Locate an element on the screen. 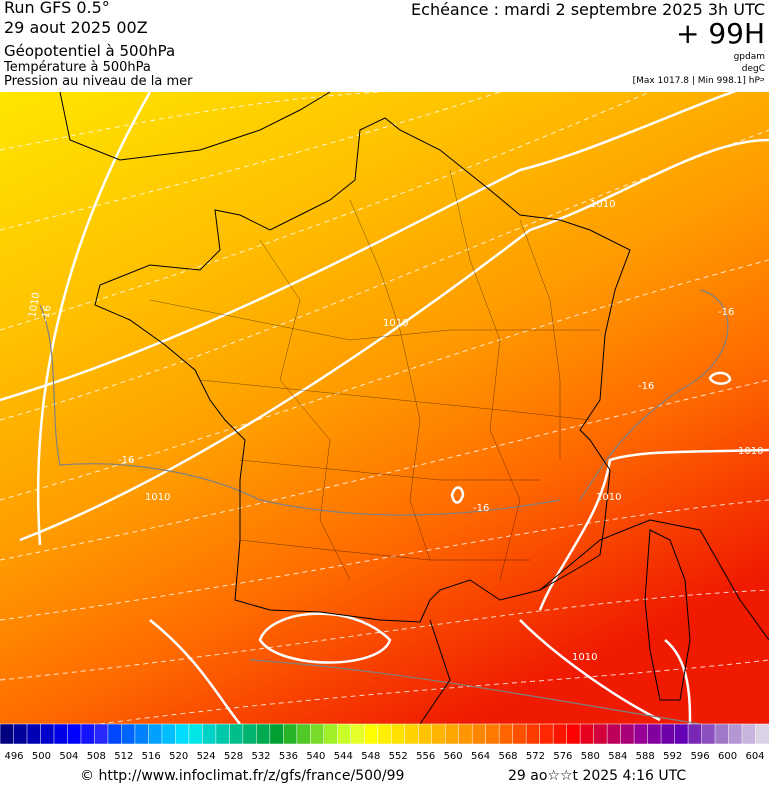 The width and height of the screenshot is (769, 786). colorbar-label: 568 is located at coordinates (507, 756).